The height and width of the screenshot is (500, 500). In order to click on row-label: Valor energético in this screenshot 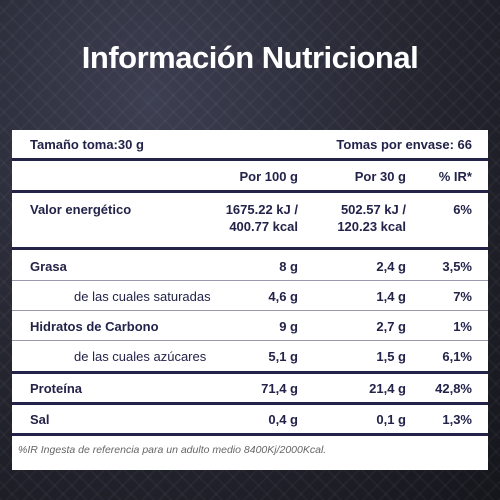, I will do `click(81, 209)`.